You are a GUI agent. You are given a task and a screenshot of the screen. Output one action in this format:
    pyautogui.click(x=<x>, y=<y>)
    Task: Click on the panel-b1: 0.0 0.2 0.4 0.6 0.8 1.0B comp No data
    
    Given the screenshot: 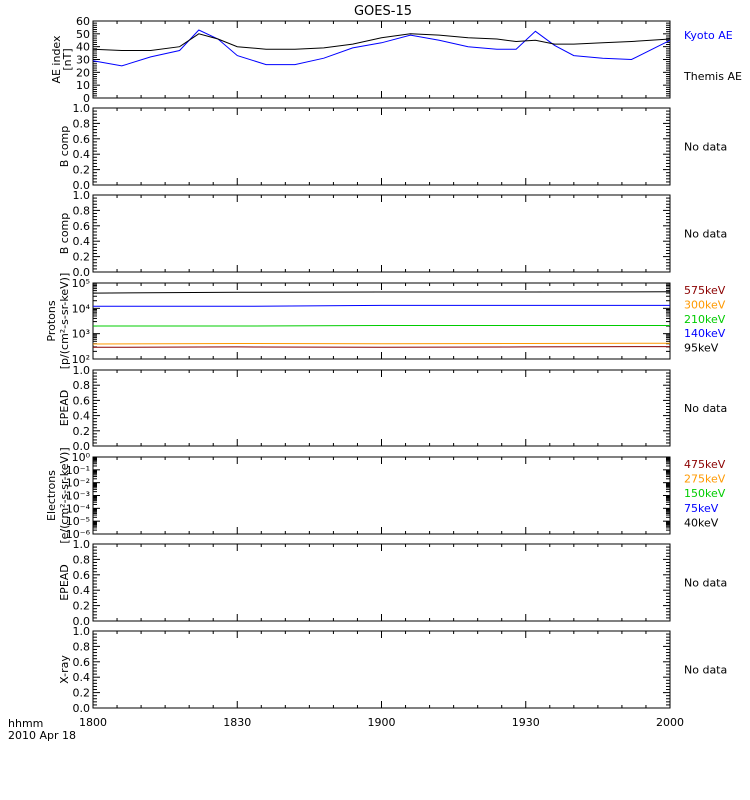 What is the action you would take?
    pyautogui.click(x=392, y=147)
    